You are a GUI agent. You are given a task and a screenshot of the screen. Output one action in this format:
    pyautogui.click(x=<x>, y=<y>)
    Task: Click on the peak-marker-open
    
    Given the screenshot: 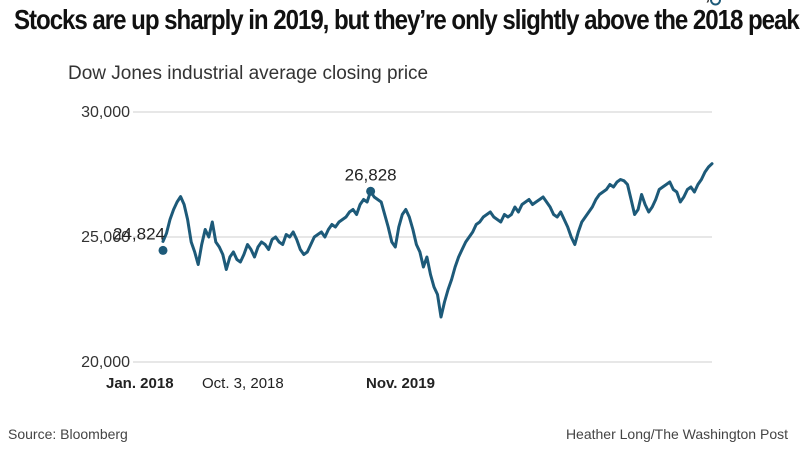 What is the action you would take?
    pyautogui.click(x=716, y=3)
    